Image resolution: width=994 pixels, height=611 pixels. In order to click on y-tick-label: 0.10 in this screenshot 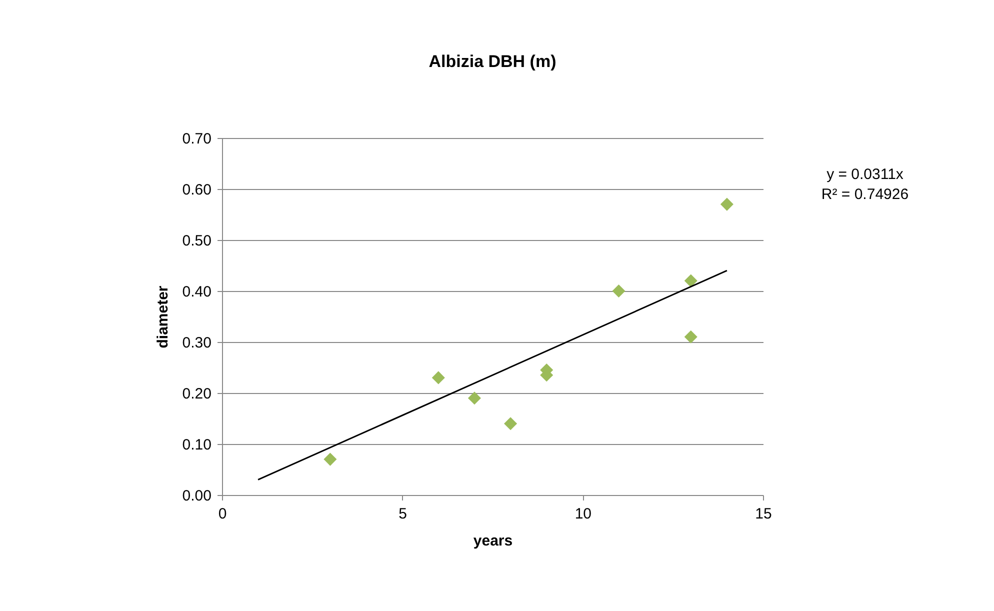, I will do `click(197, 445)`.